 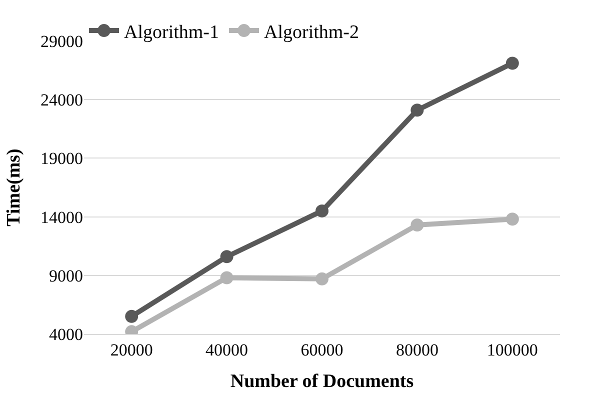 What do you see at coordinates (311, 32) in the screenshot?
I see `legend-label: Algorithm-2` at bounding box center [311, 32].